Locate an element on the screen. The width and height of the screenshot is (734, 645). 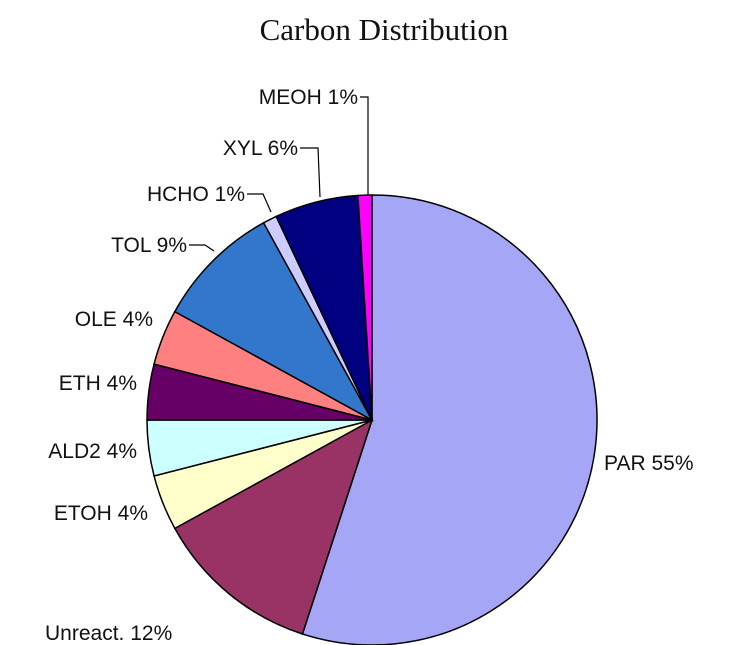
slice-label: ETOH 4% is located at coordinates (101, 513).